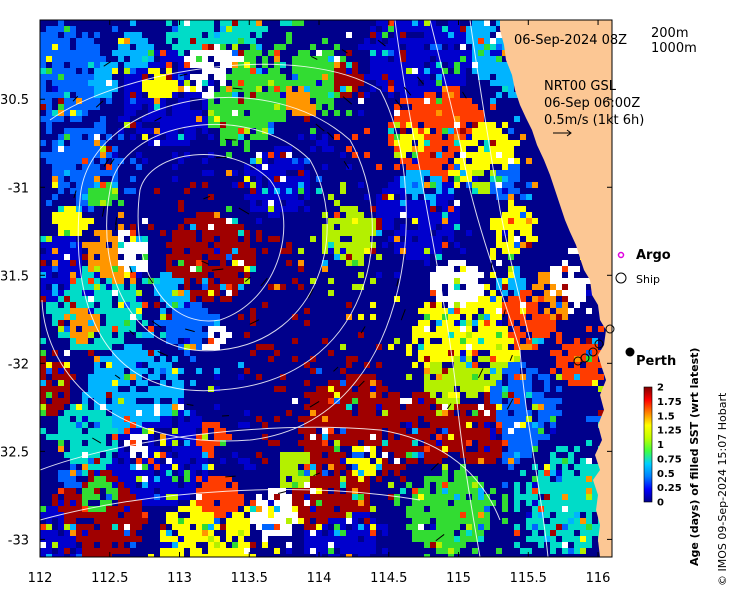  What do you see at coordinates (660, 388) in the screenshot?
I see `colorbar-tick-label: 2` at bounding box center [660, 388].